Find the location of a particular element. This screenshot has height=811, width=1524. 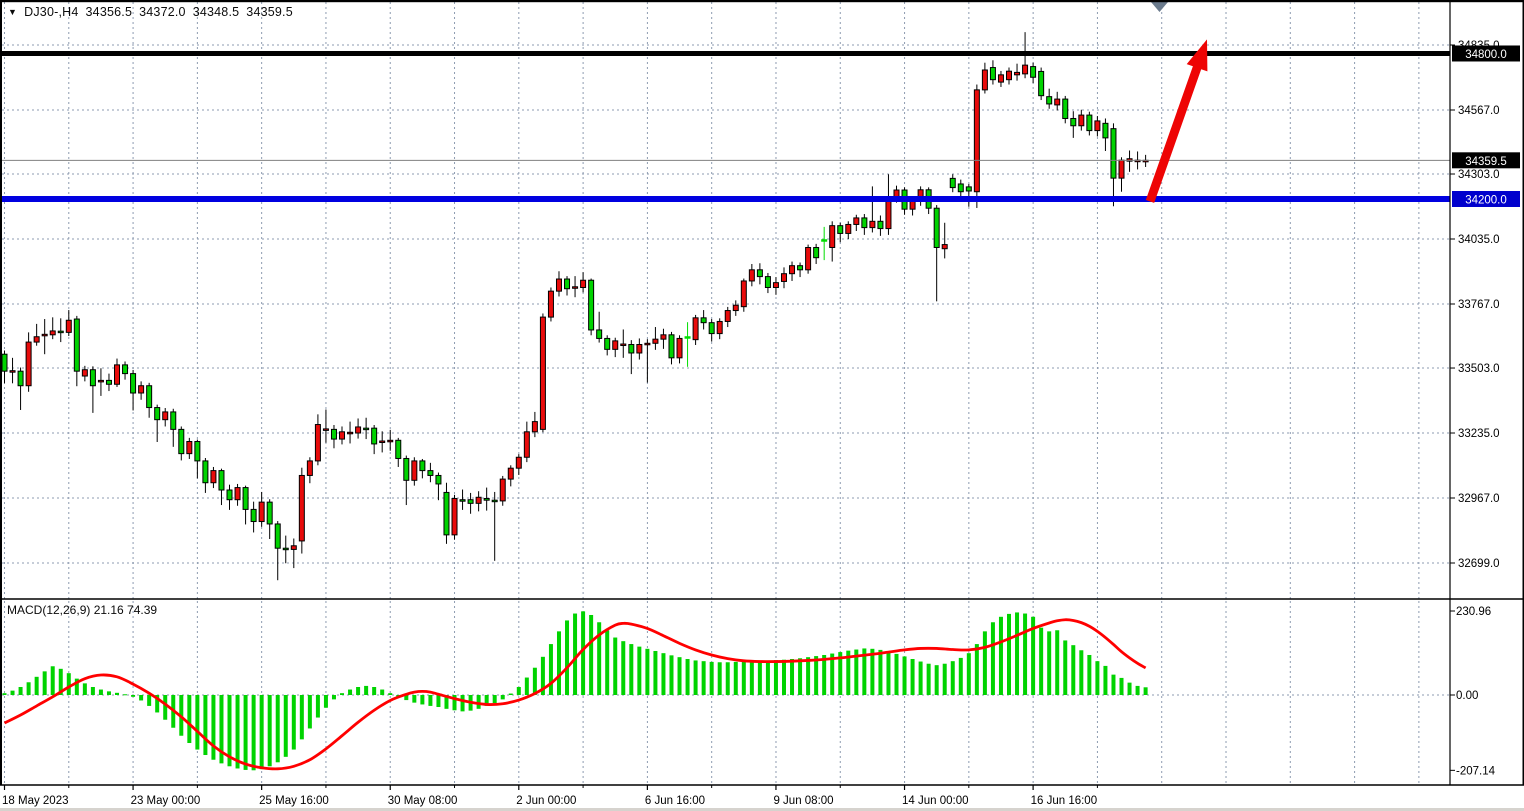

svg-text: 18 May 2023 is located at coordinates (35, 801).